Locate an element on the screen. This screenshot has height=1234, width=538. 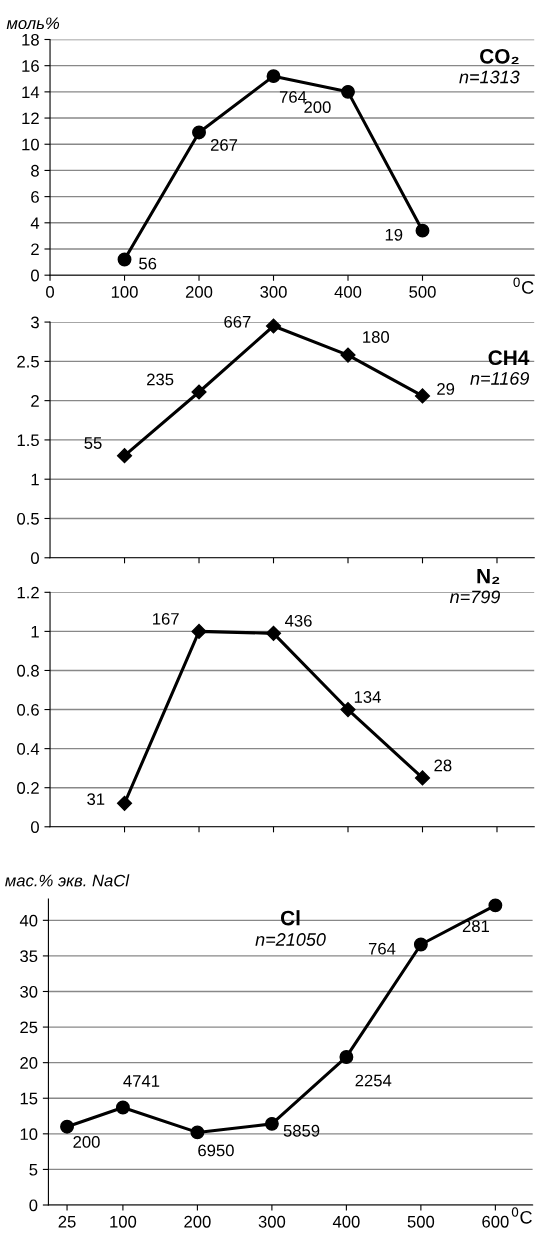
y-axis-title: моль% is located at coordinates (33, 23).